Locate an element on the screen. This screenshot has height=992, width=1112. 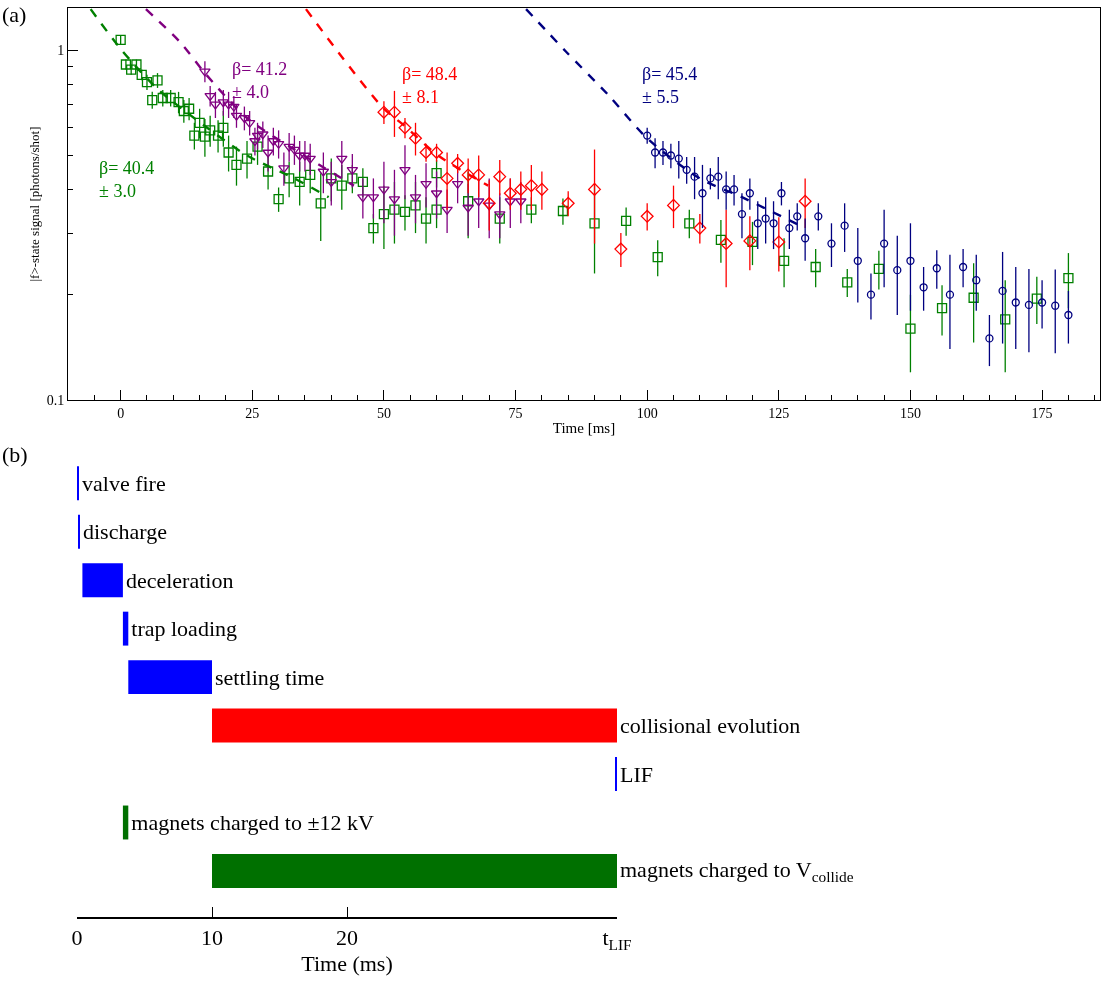
category-label: trap loading is located at coordinates (184, 629).